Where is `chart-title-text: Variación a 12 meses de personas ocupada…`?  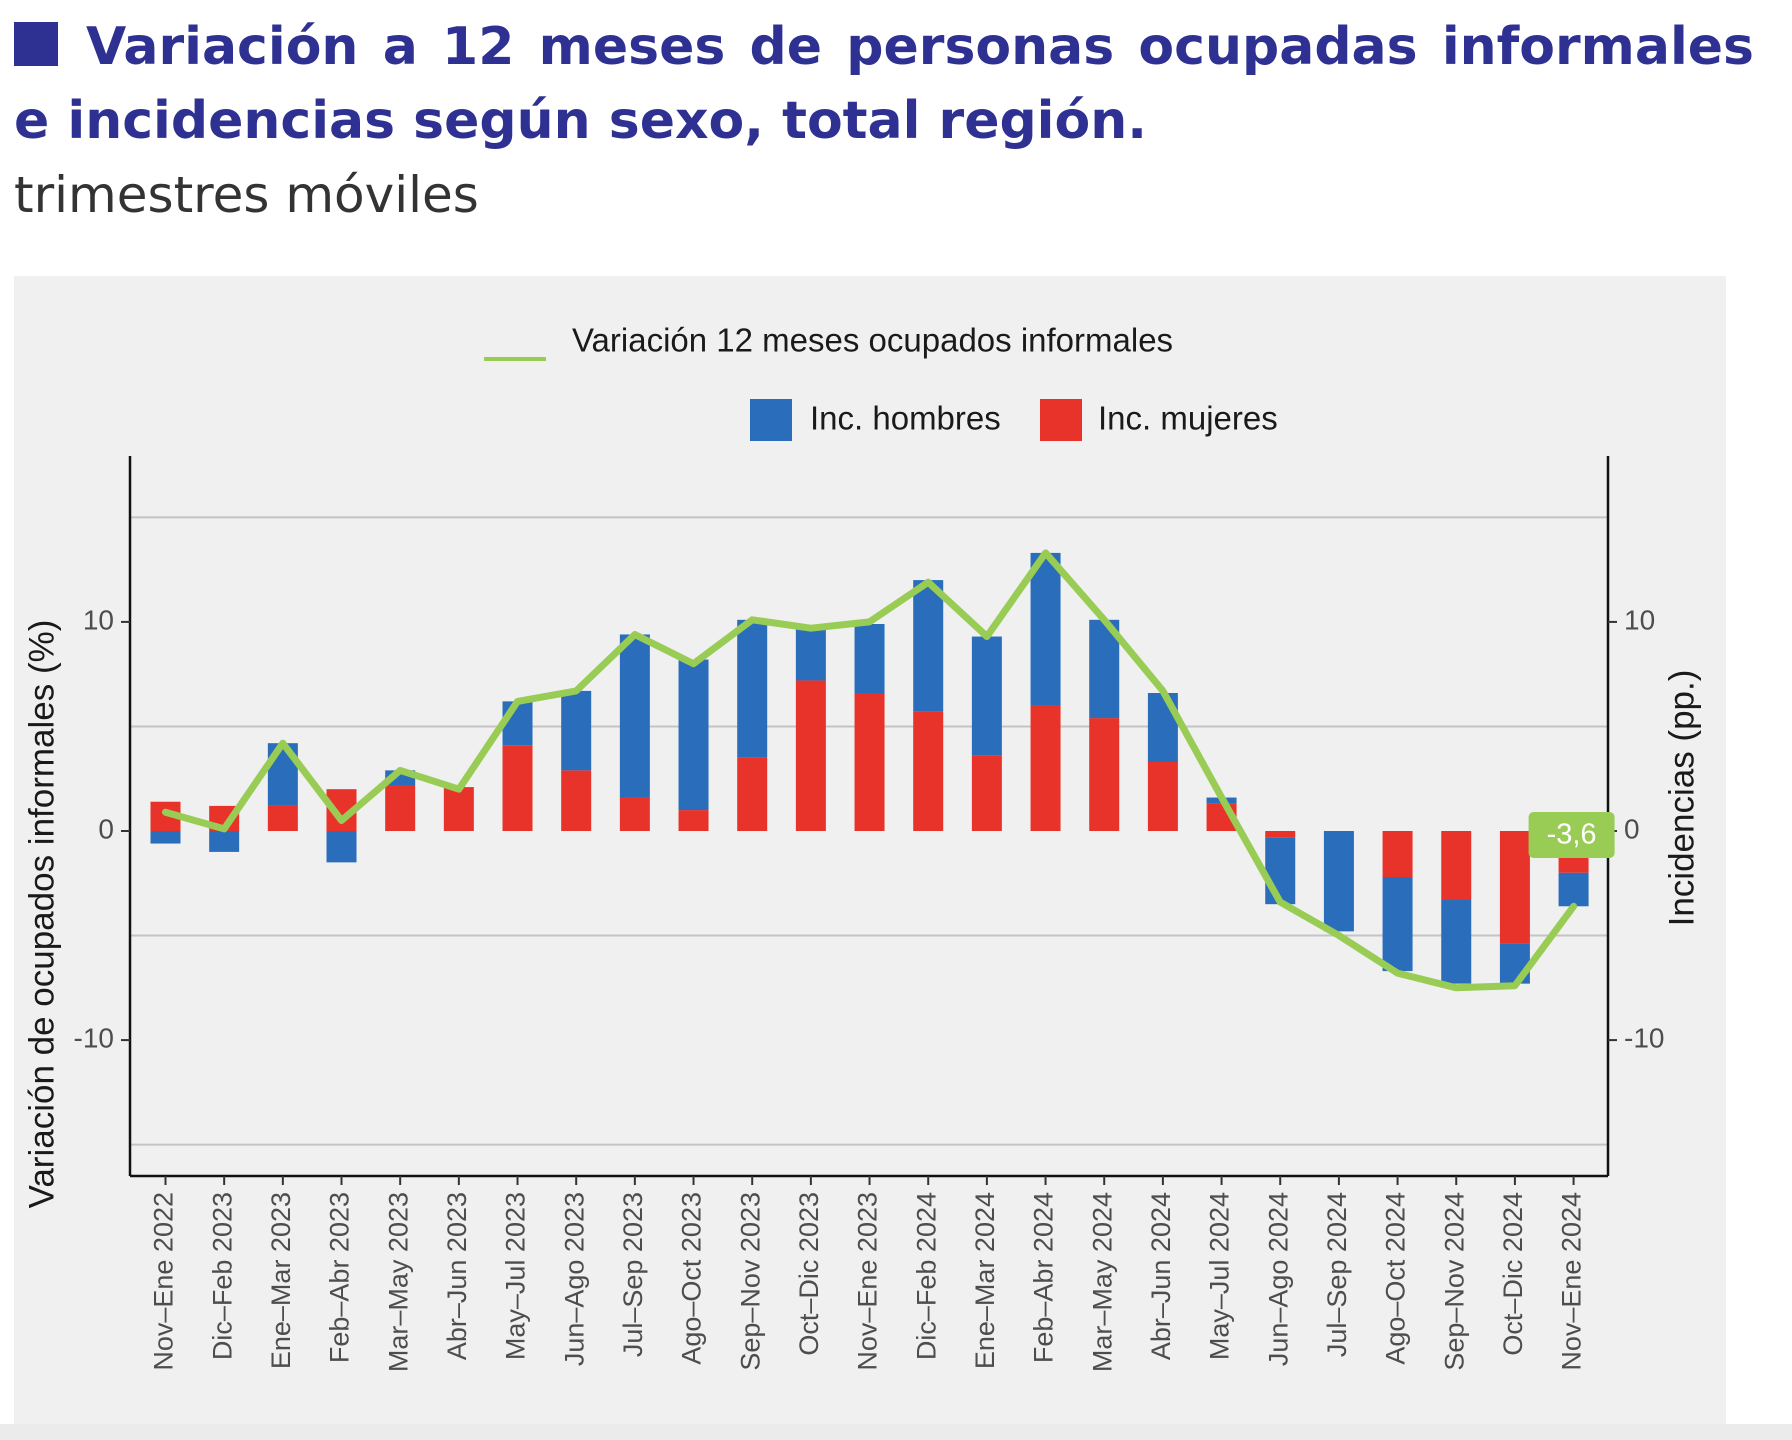
chart-title-text: Variación a 12 meses de personas ocupada… is located at coordinates (884, 84).